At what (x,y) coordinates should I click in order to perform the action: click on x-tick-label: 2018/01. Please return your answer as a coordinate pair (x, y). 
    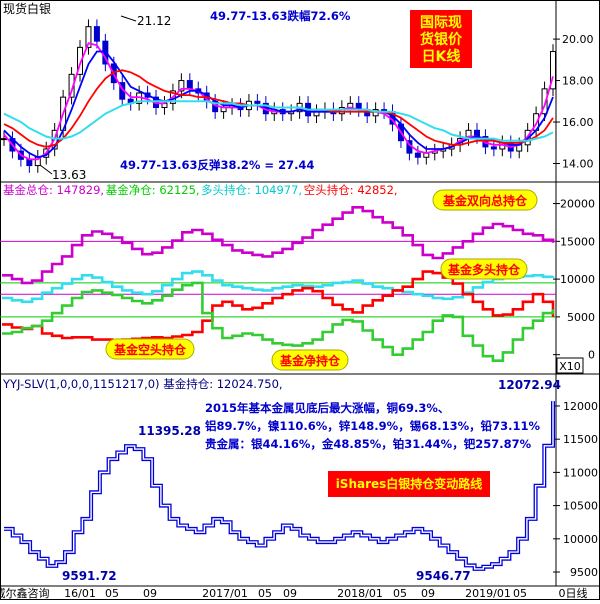
    Looking at the image, I should click on (360, 593).